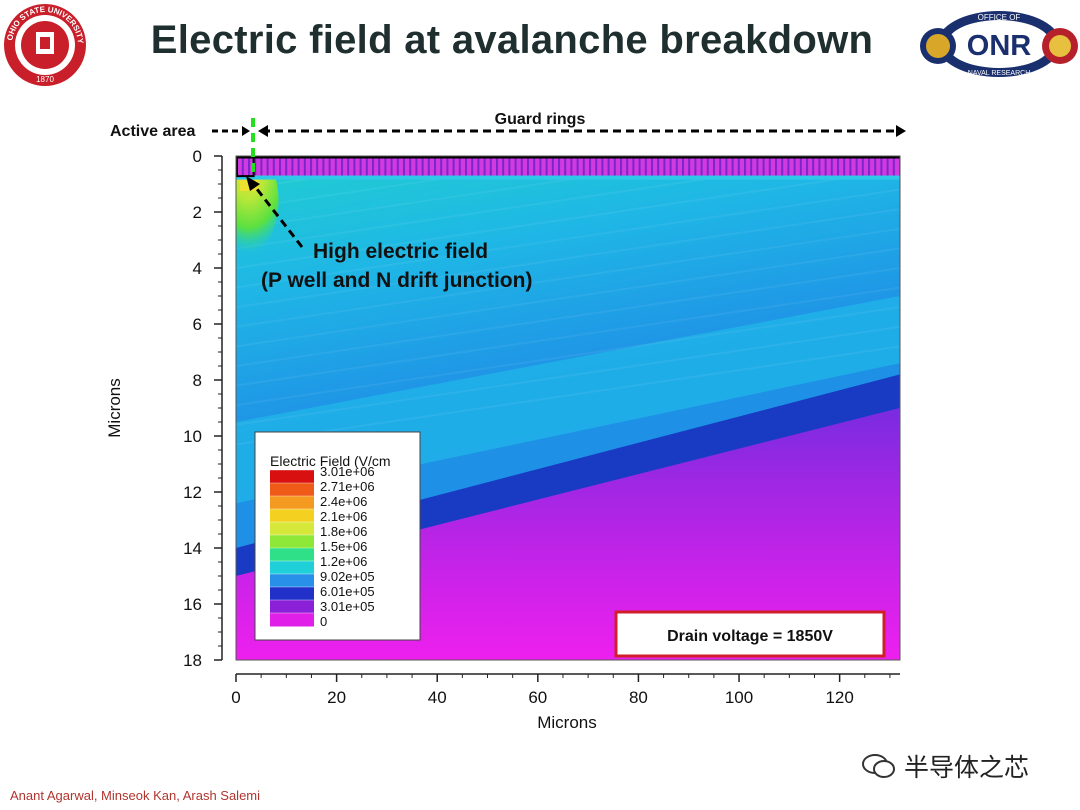 This screenshot has height=810, width=1080. What do you see at coordinates (277, 215) in the screenshot?
I see `high-field-arrow` at bounding box center [277, 215].